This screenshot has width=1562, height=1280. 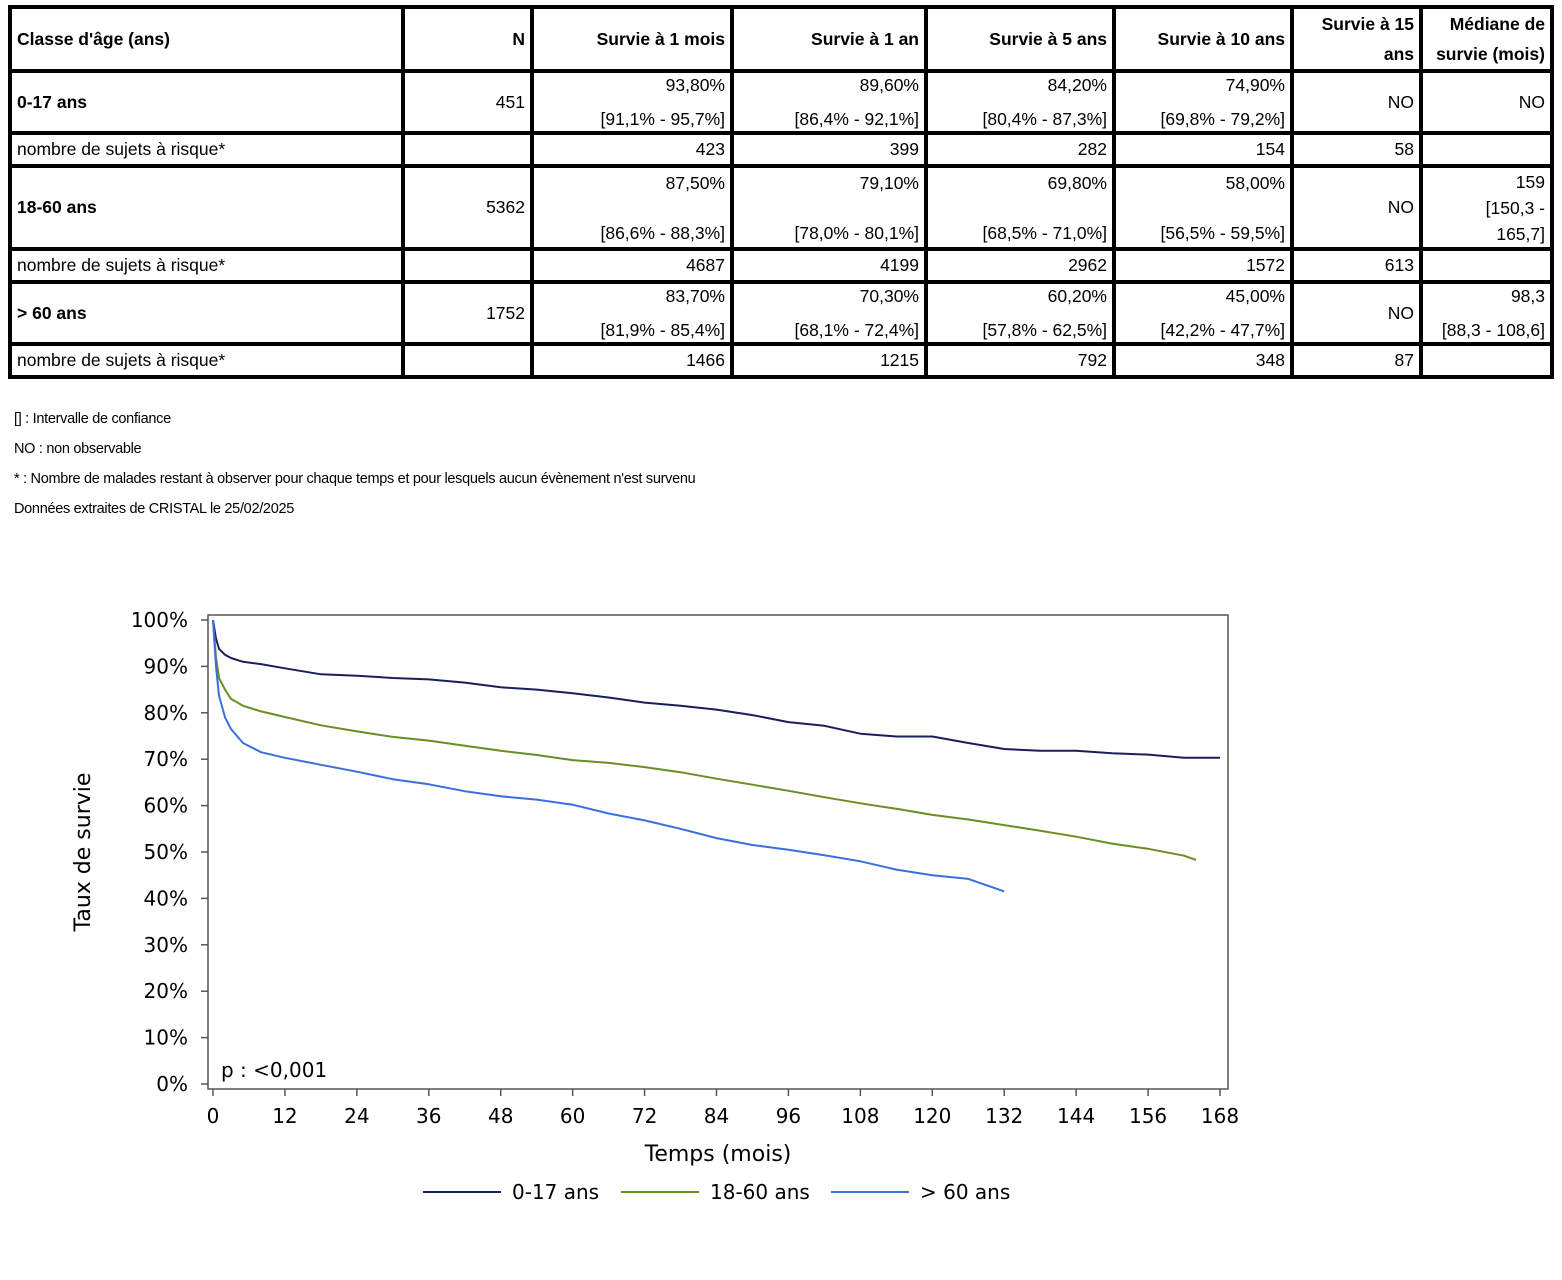 What do you see at coordinates (662, 330) in the screenshot?
I see `confidence-interval: [81,9% - 85,4%]` at bounding box center [662, 330].